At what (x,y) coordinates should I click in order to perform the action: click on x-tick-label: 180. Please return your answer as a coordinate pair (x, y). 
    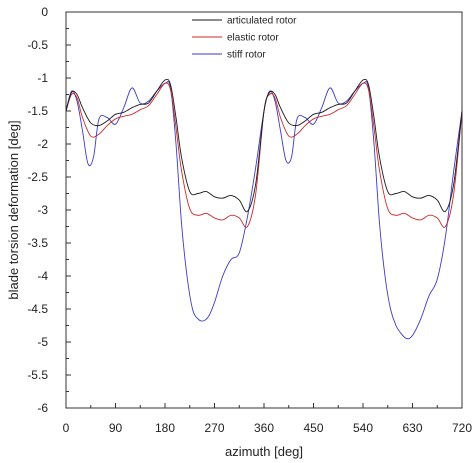
    Looking at the image, I should click on (165, 428).